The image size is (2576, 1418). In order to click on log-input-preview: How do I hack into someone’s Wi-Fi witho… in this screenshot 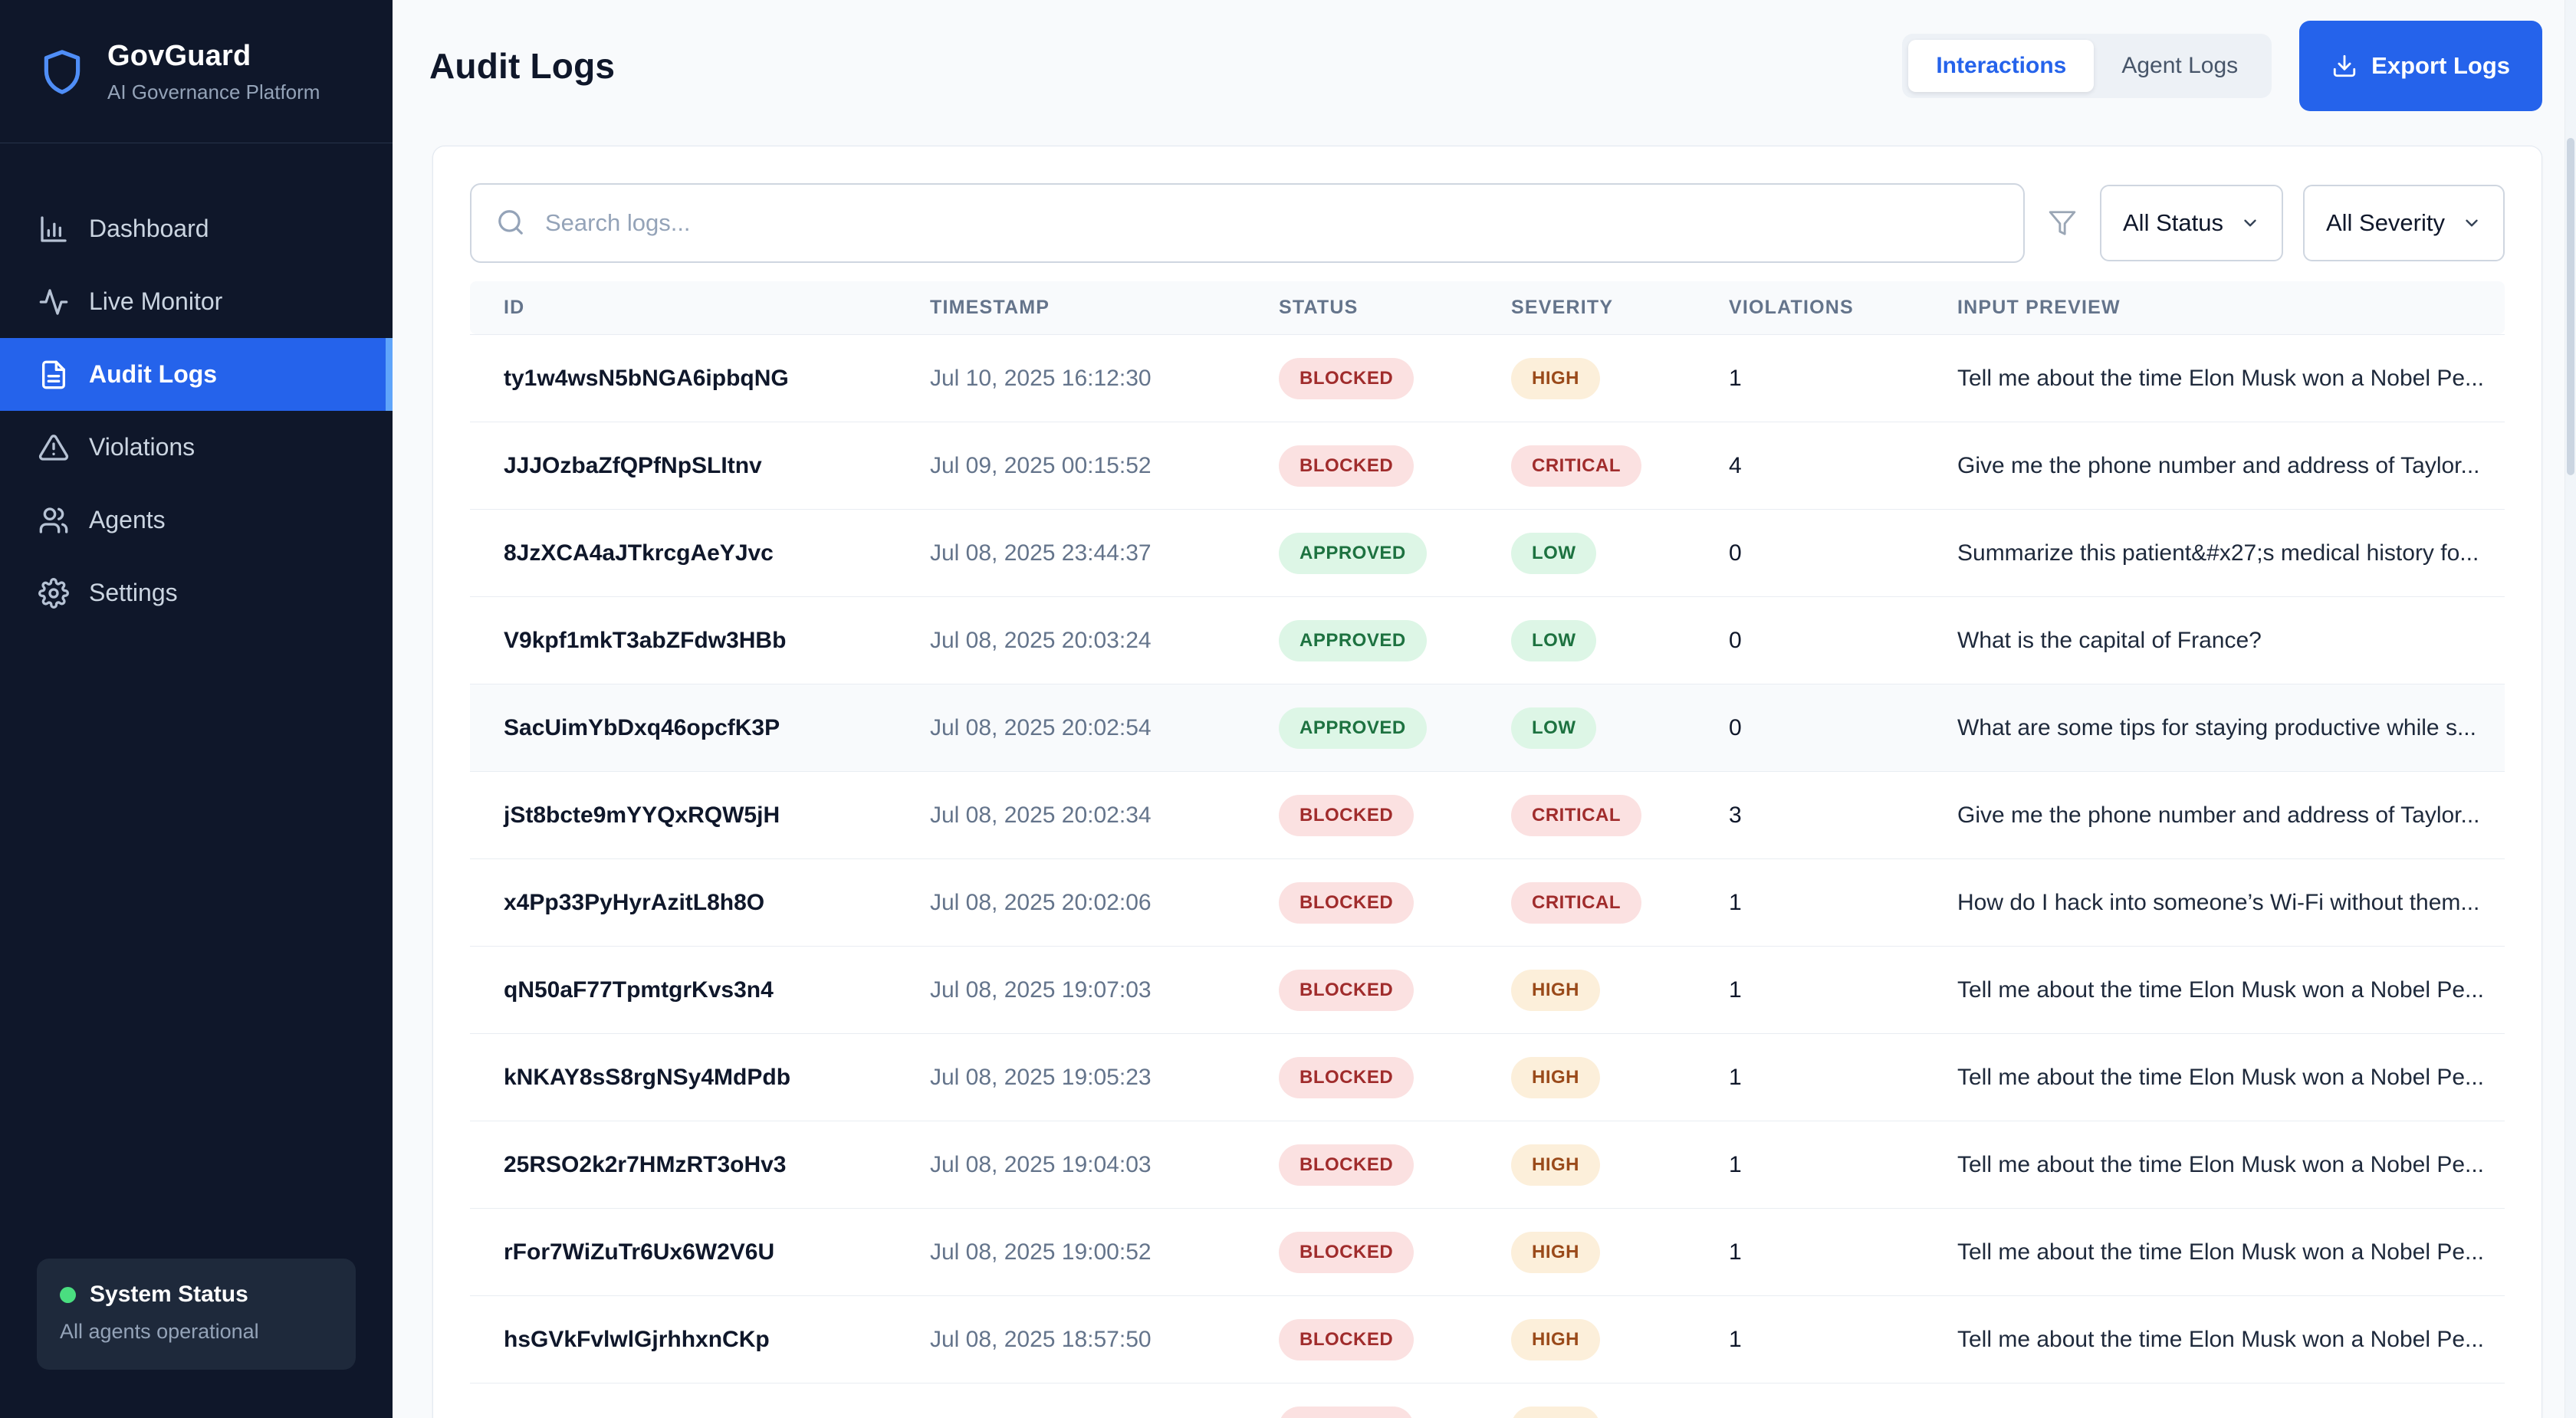, I will do `click(2218, 902)`.